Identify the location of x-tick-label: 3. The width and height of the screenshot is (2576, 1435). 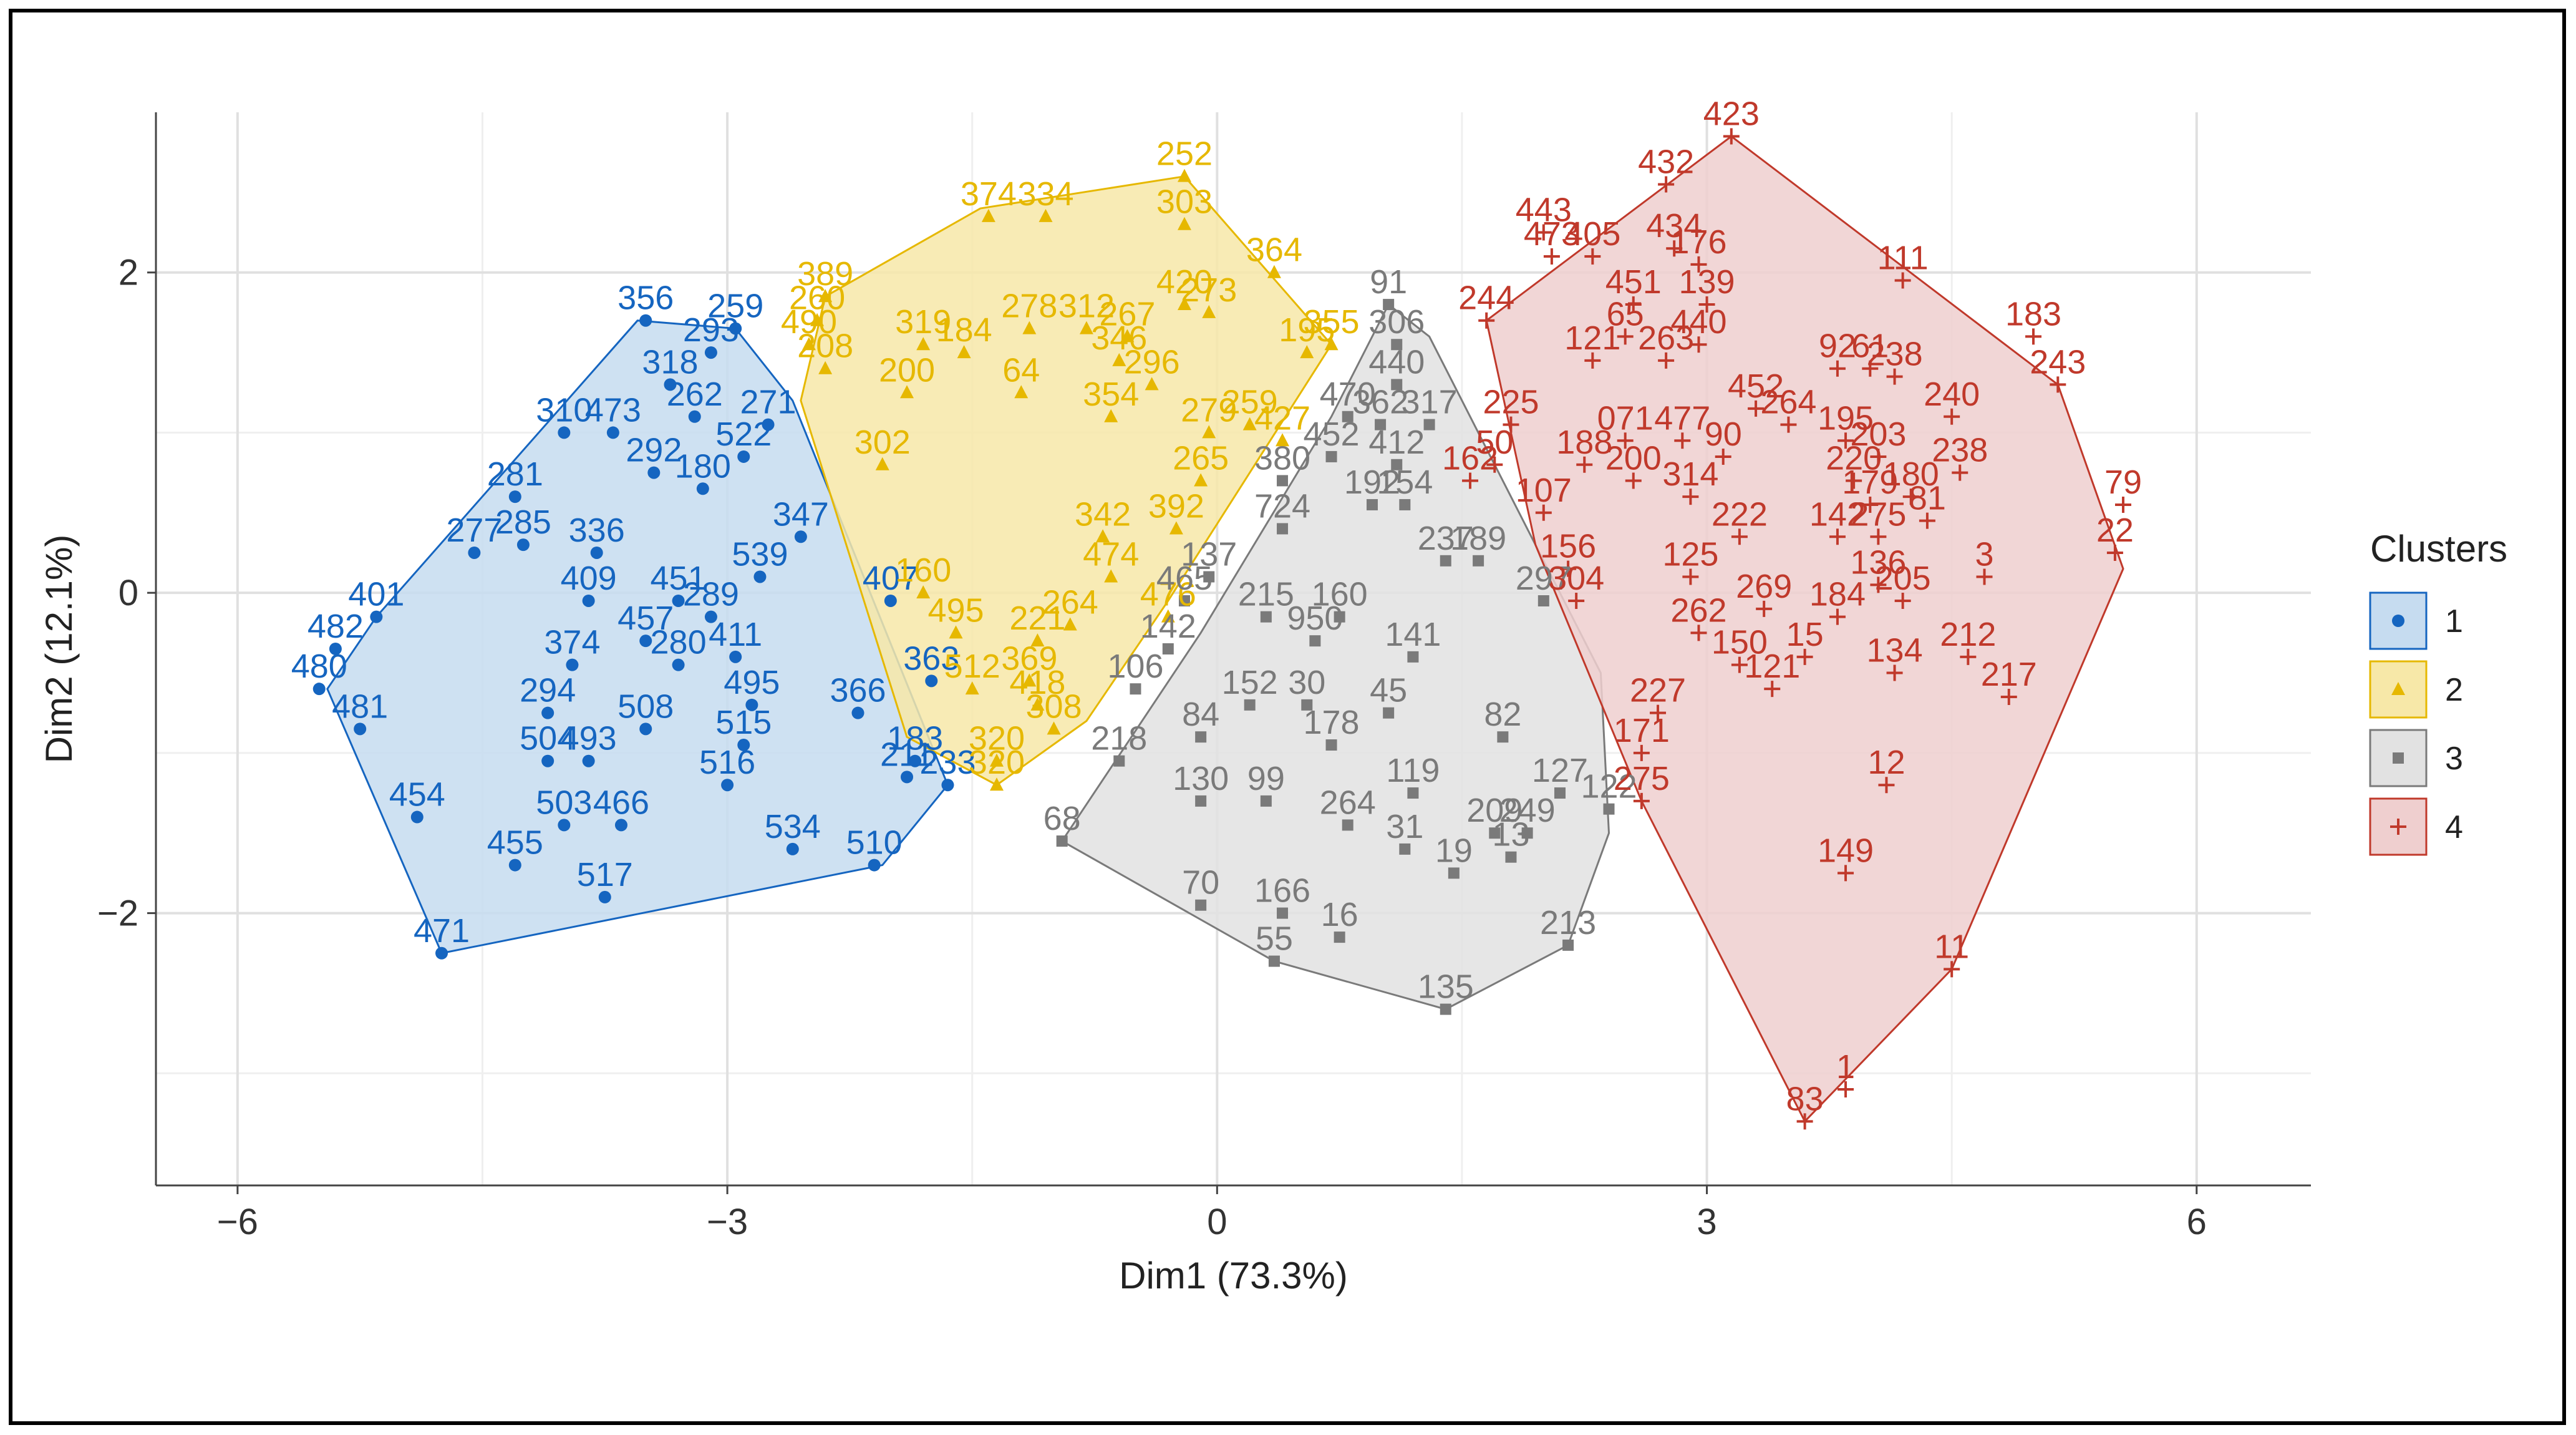
(1707, 1222).